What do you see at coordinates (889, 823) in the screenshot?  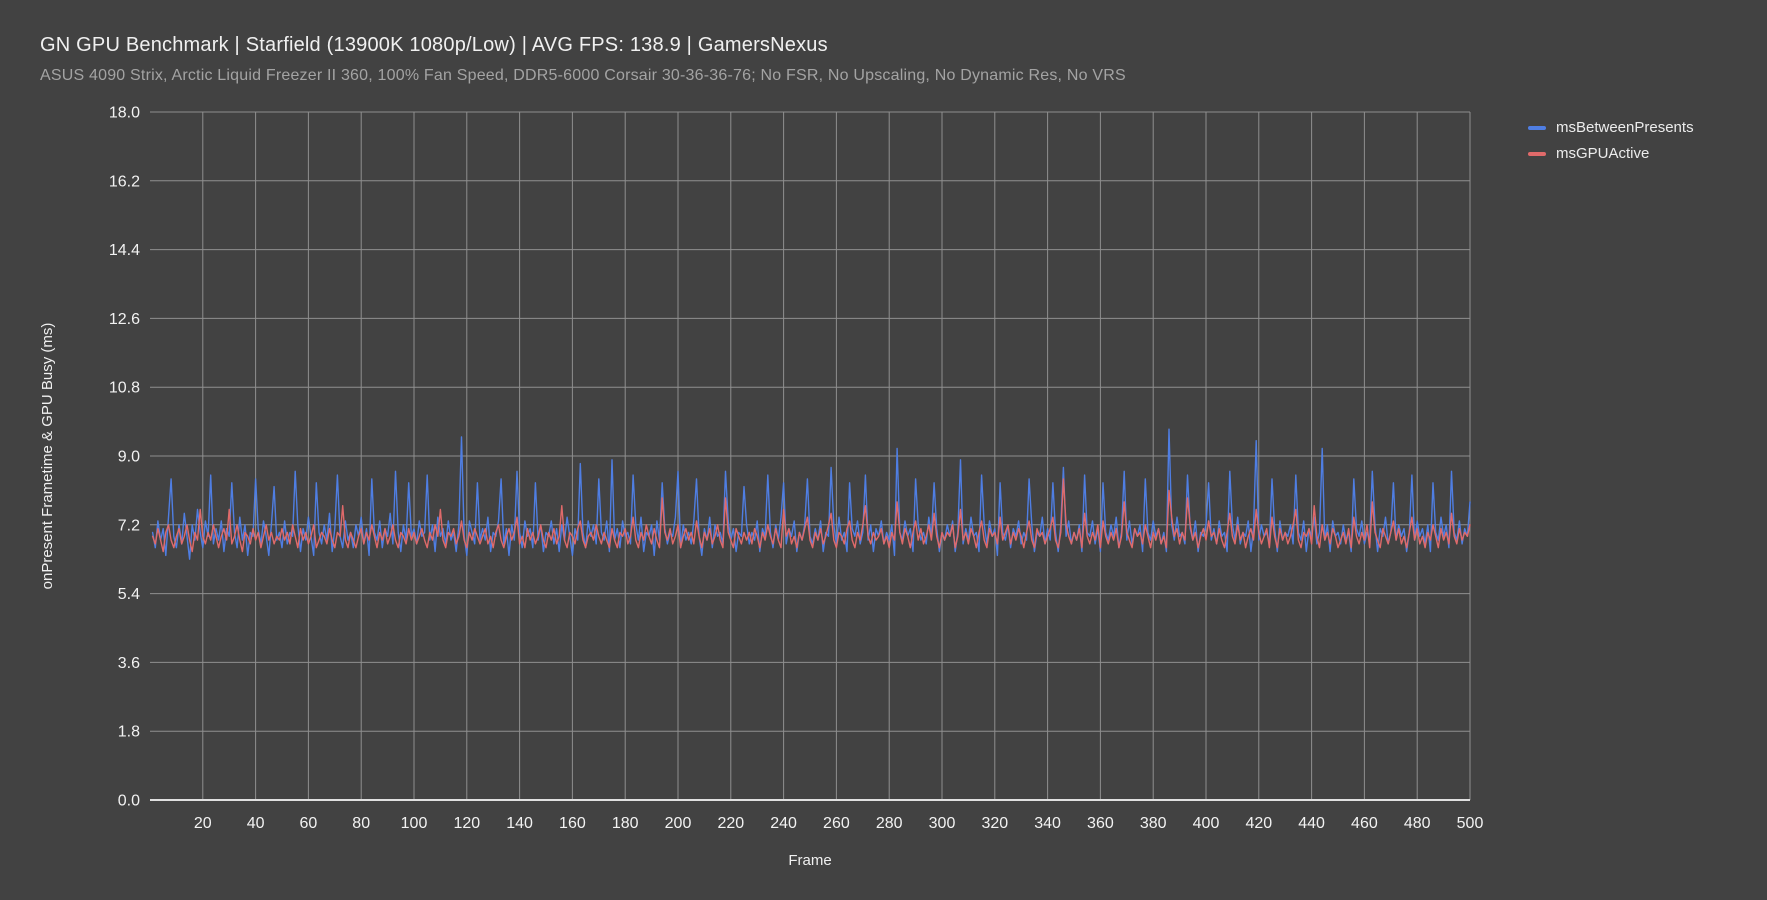 I see `x-tick-label: 280` at bounding box center [889, 823].